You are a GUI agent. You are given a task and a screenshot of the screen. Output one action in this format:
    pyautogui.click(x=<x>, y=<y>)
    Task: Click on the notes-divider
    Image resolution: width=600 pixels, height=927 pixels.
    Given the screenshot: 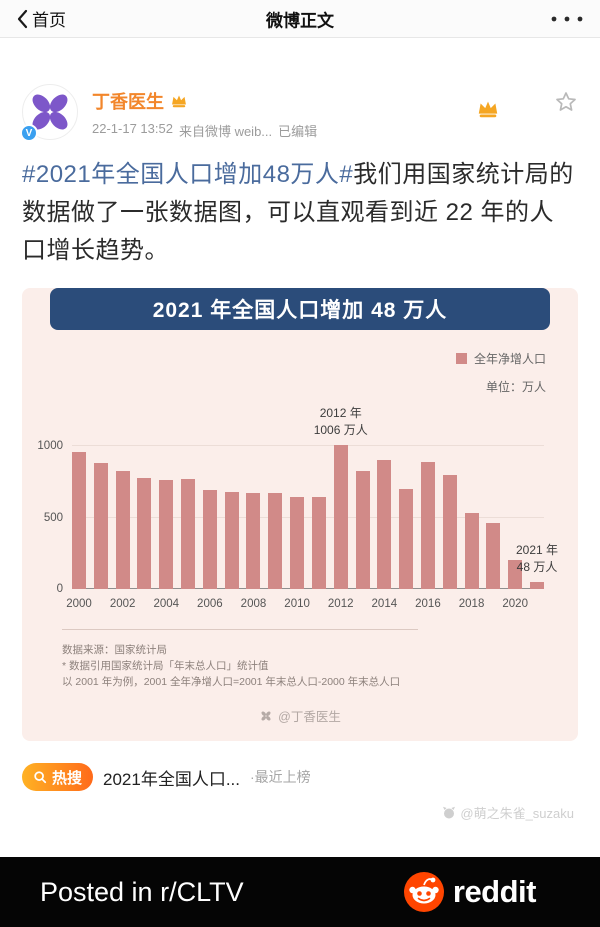 What is the action you would take?
    pyautogui.click(x=240, y=629)
    